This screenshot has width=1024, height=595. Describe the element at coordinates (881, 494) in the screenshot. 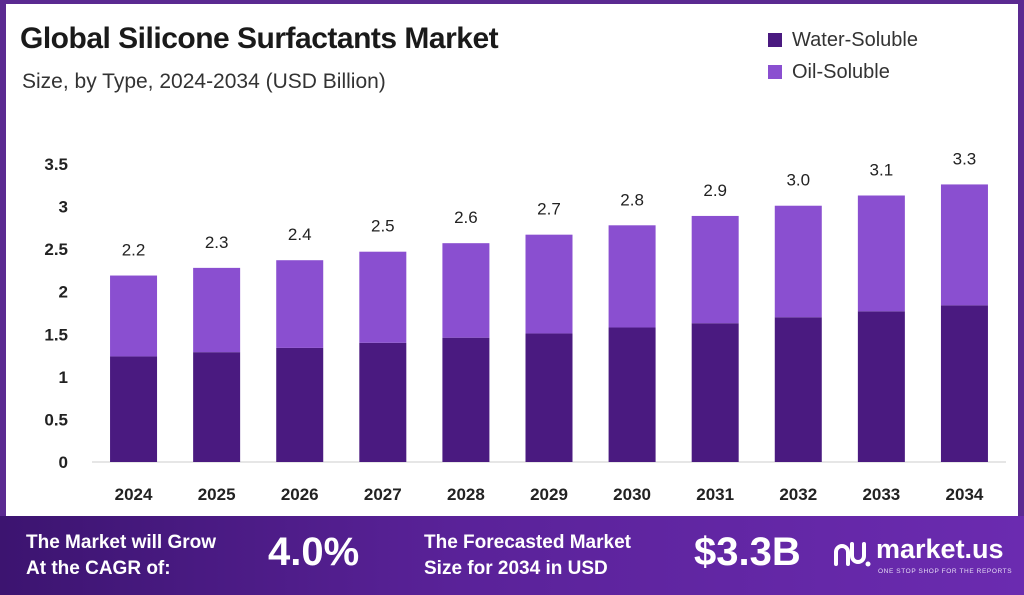

I see `x-tick-label-2033: 2033` at that location.